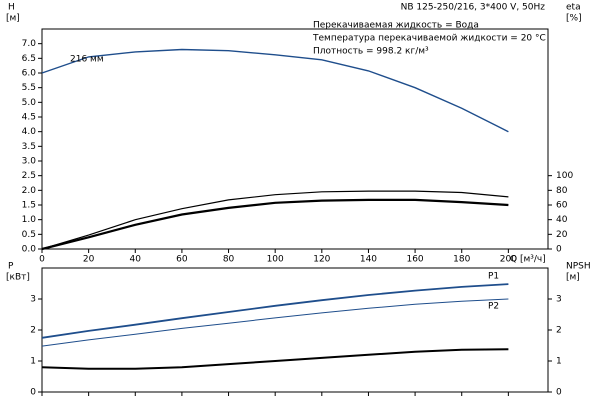 The height and width of the screenshot is (400, 600). I want to click on chart-title: NB 125-250/216, 3*400 V, 50Hz, so click(473, 8).